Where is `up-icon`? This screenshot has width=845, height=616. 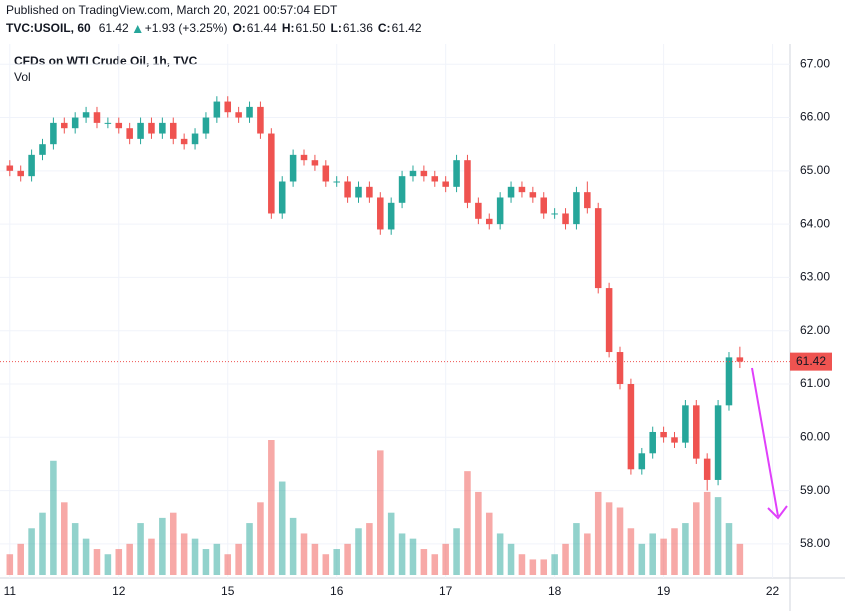
up-icon is located at coordinates (137, 29).